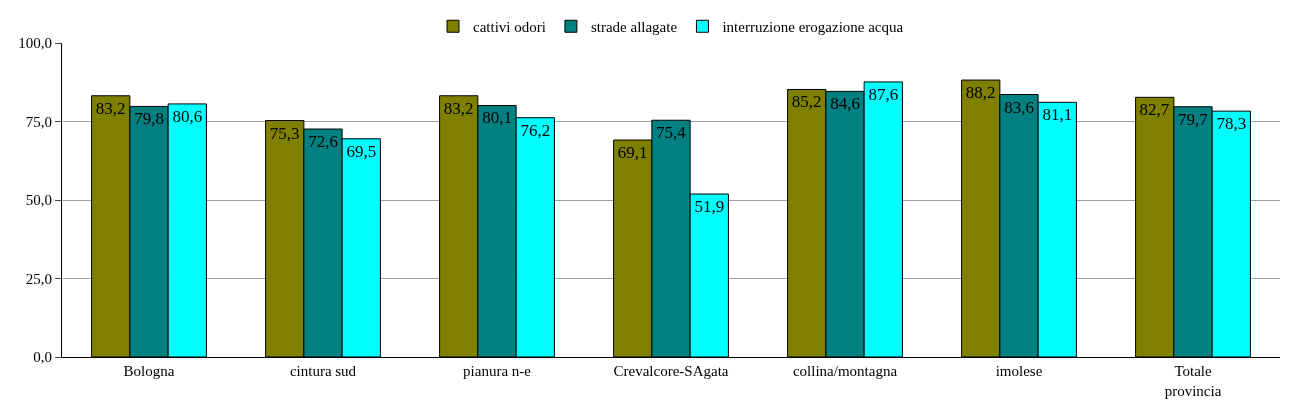 This screenshot has width=1290, height=415. Describe the element at coordinates (361, 151) in the screenshot. I see `data-label: 69,5` at that location.